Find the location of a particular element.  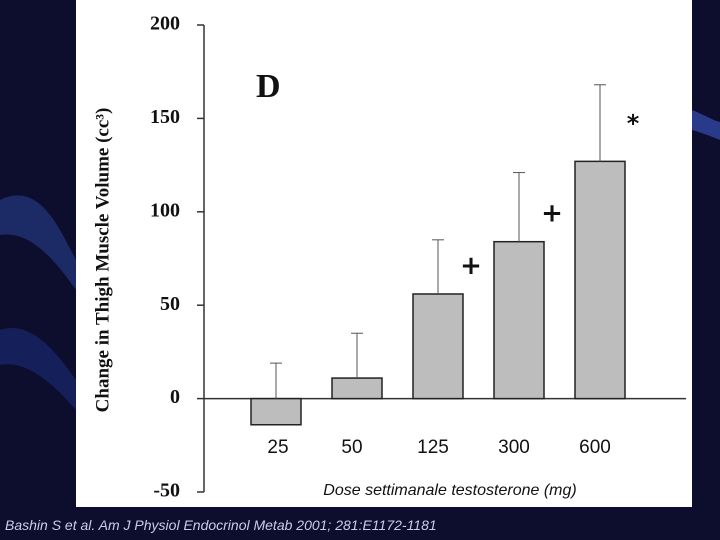

panel-letter: D is located at coordinates (268, 86).